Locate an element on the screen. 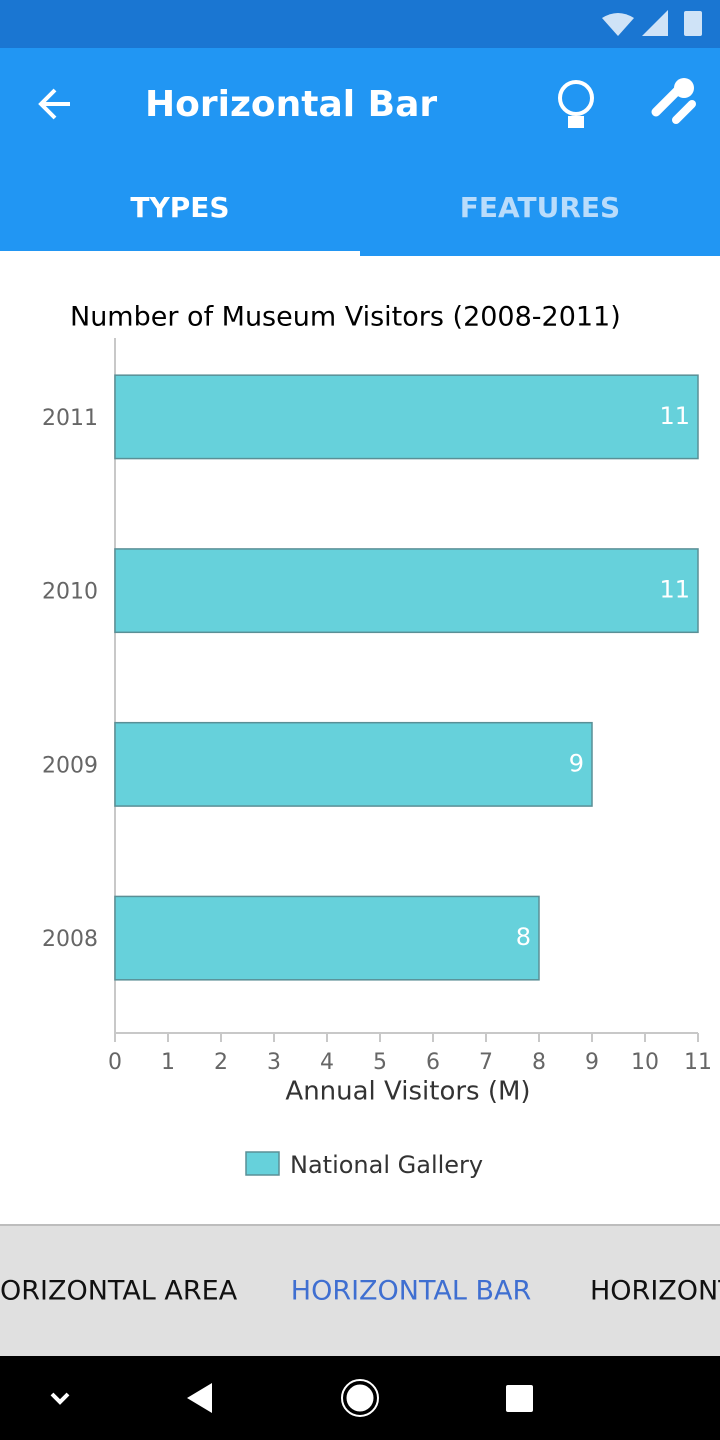  x-tick-label: 6 is located at coordinates (433, 1062).